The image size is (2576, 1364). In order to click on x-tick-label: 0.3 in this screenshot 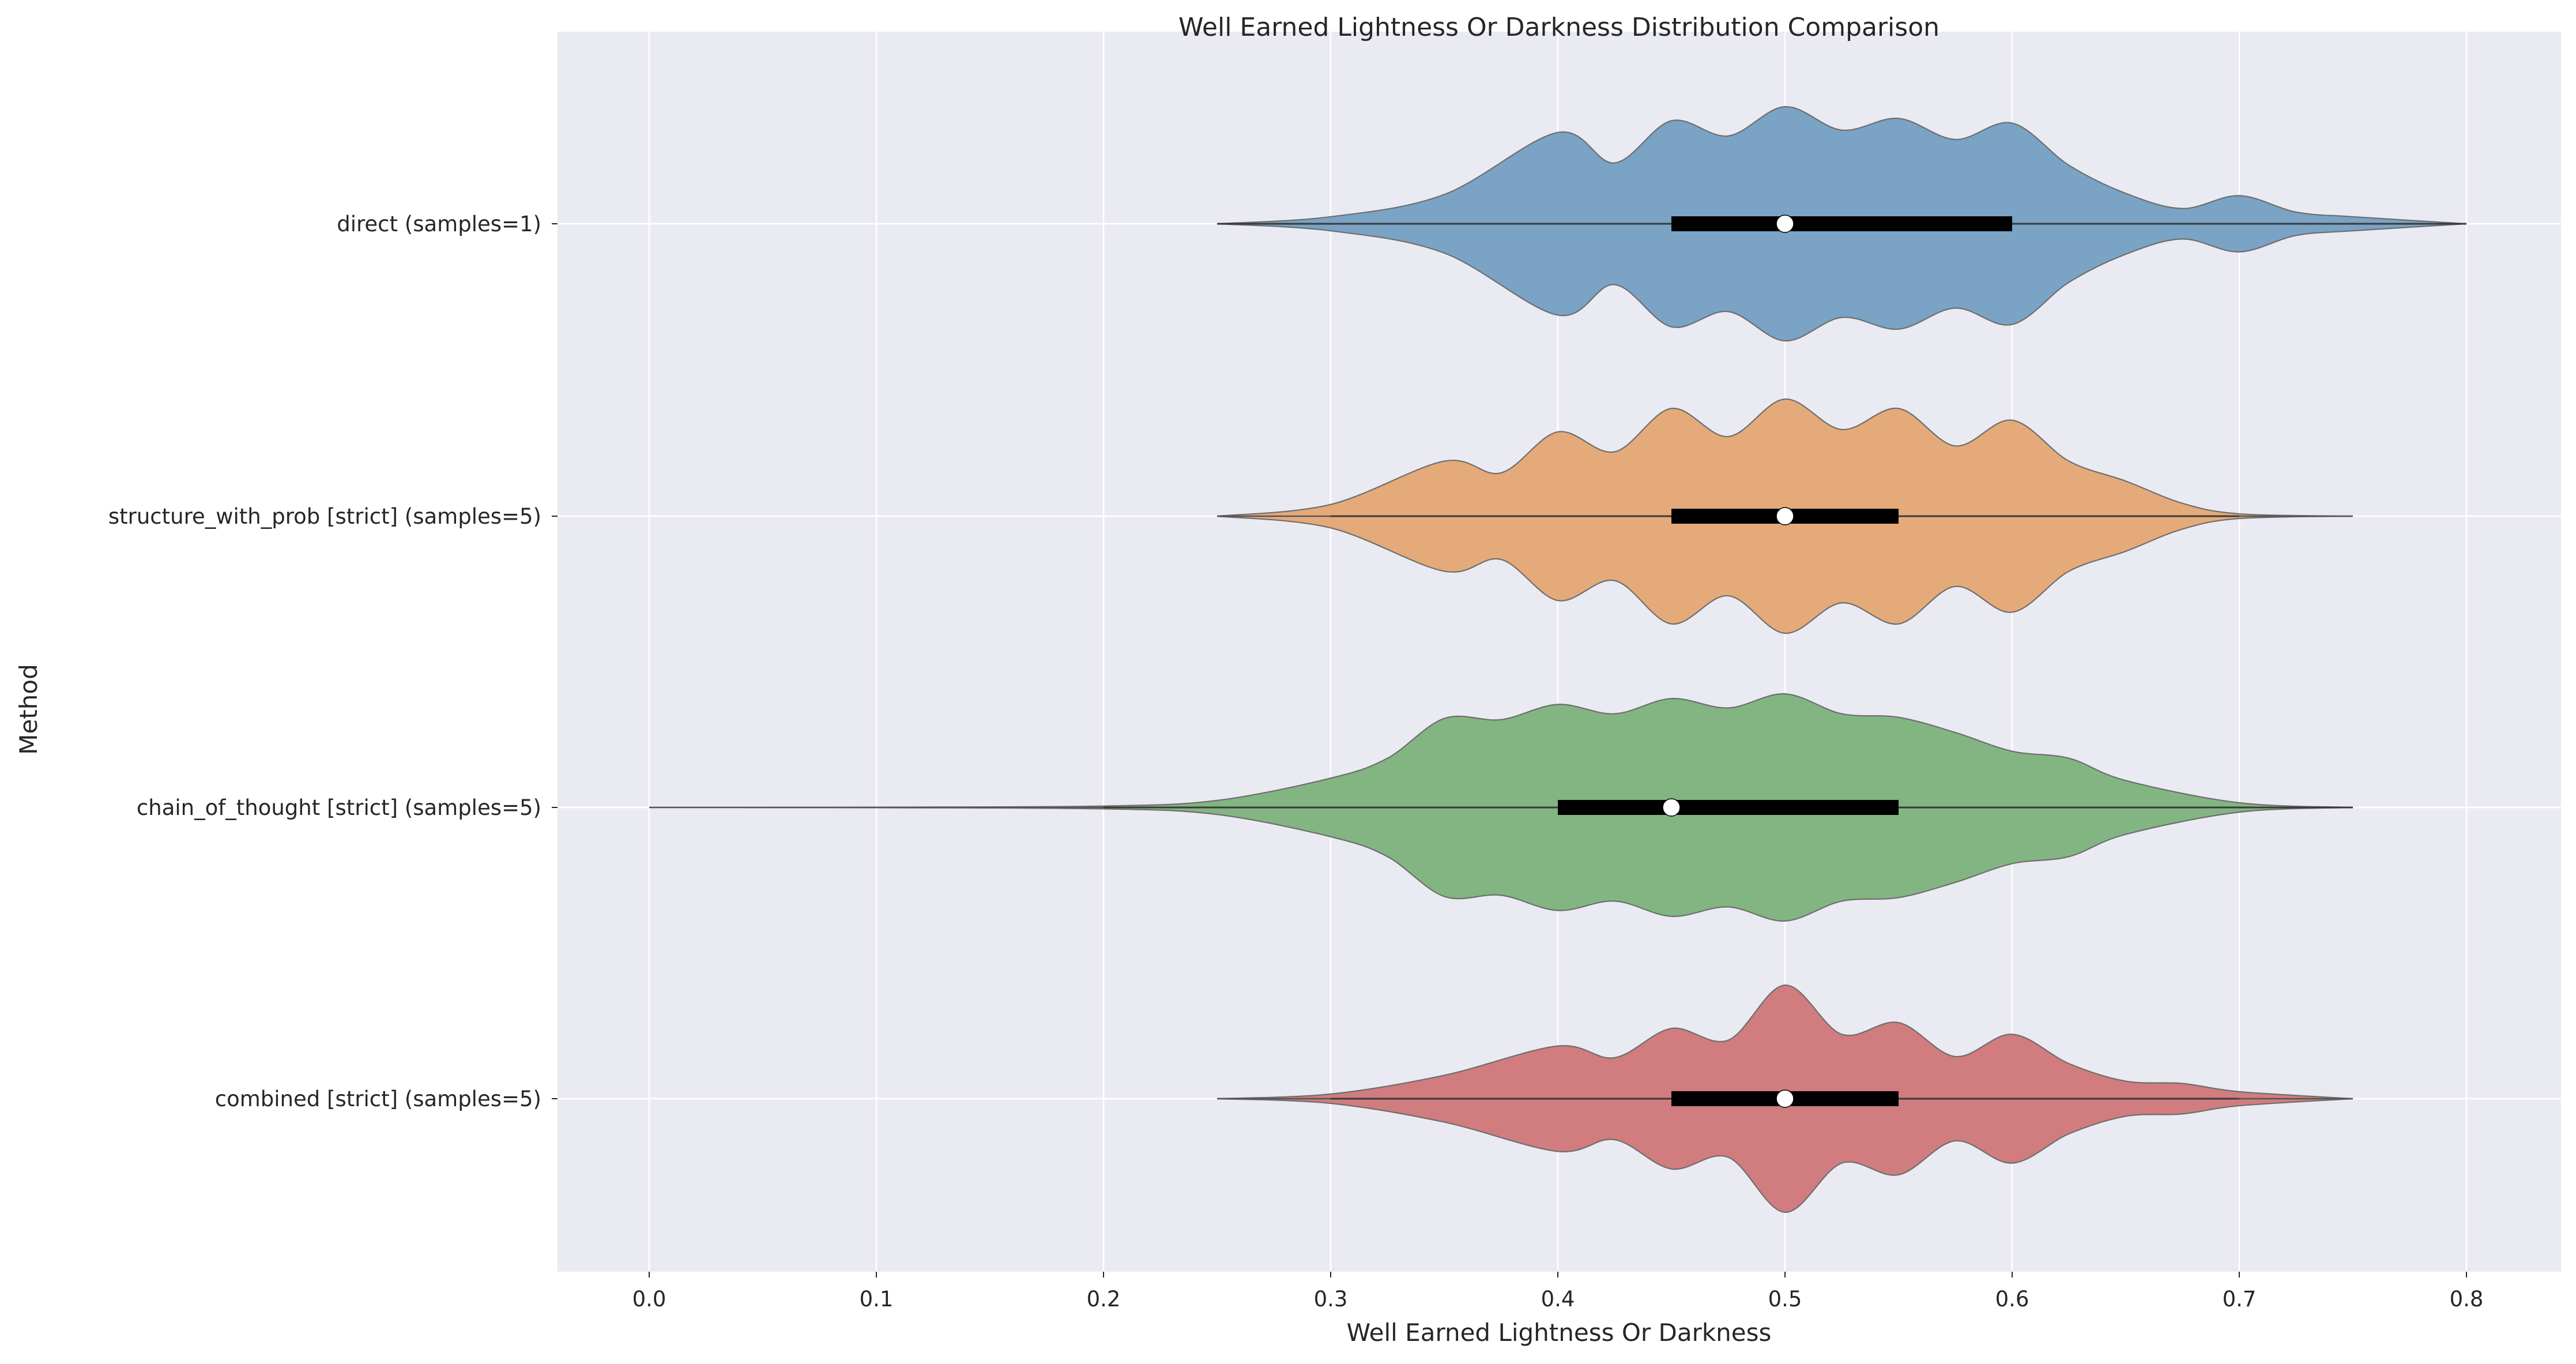, I will do `click(1331, 1300)`.